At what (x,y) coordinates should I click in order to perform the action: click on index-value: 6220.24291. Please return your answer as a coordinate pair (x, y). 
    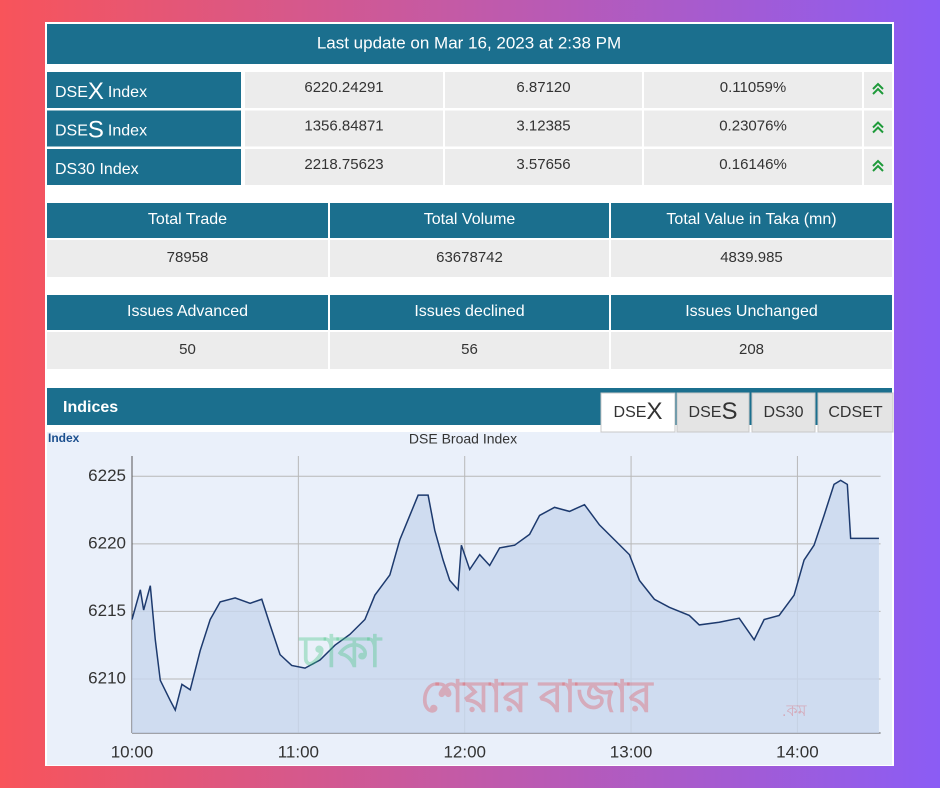
    Looking at the image, I should click on (343, 87).